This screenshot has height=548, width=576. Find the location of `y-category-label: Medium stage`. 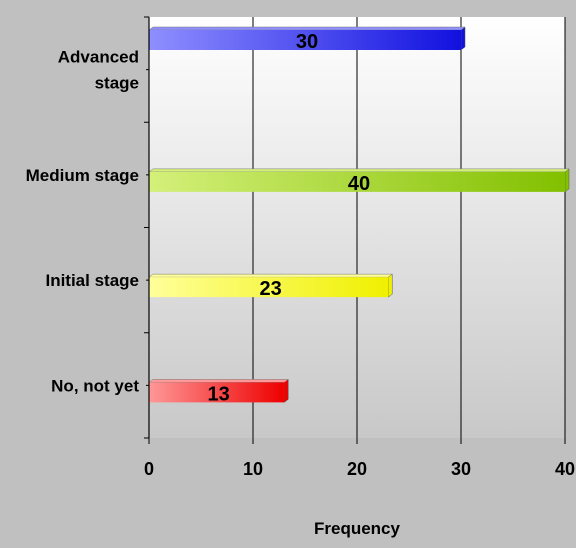

y-category-label: Medium stage is located at coordinates (82, 175).